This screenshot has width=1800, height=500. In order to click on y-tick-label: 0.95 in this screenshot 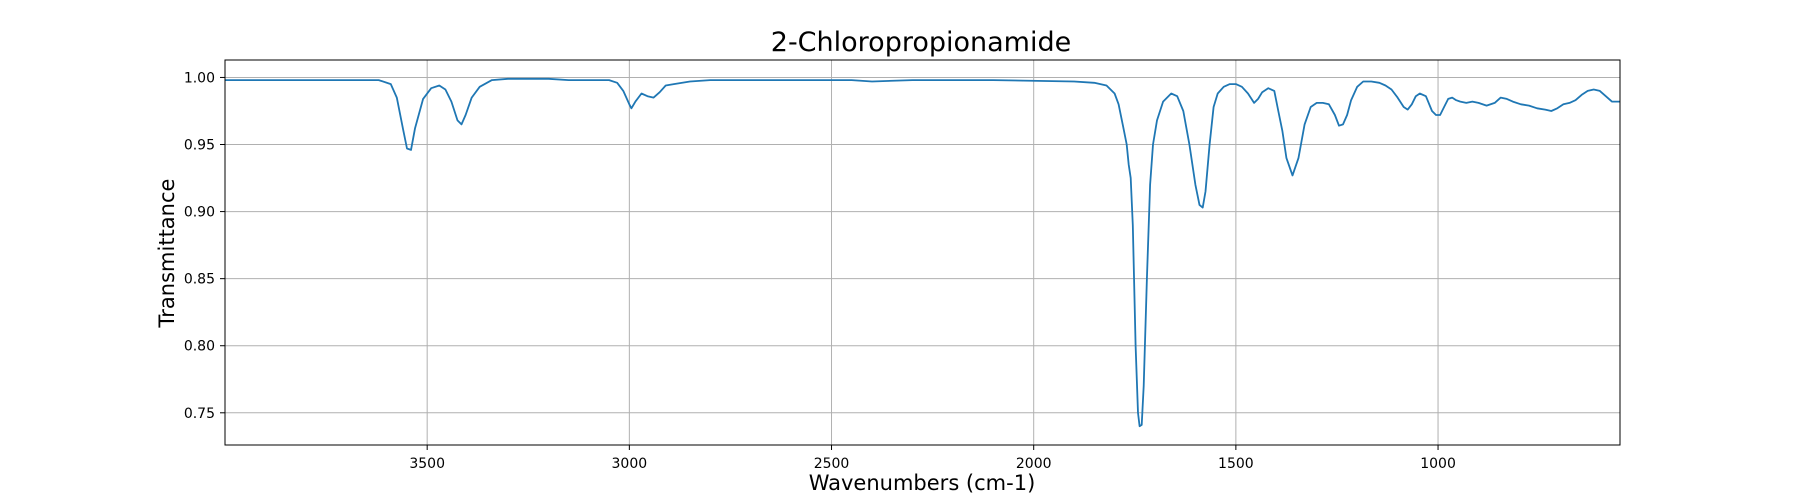, I will do `click(199, 146)`.